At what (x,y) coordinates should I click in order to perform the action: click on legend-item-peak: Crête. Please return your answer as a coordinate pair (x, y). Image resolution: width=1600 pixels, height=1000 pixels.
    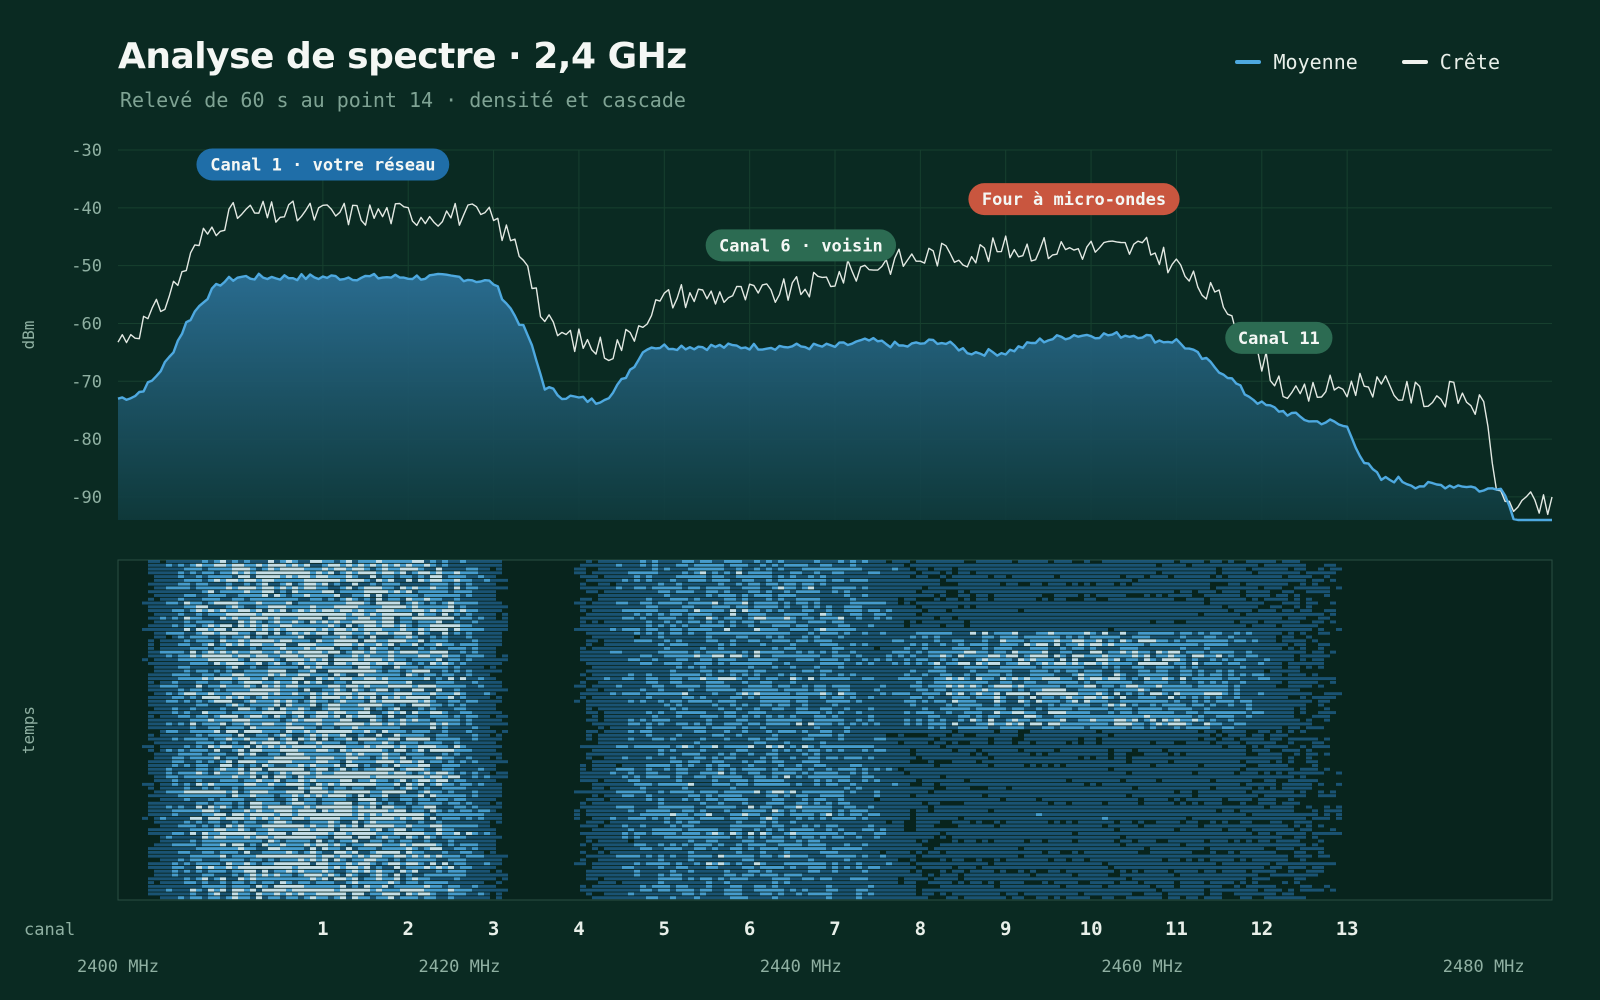
    Looking at the image, I should click on (1450, 62).